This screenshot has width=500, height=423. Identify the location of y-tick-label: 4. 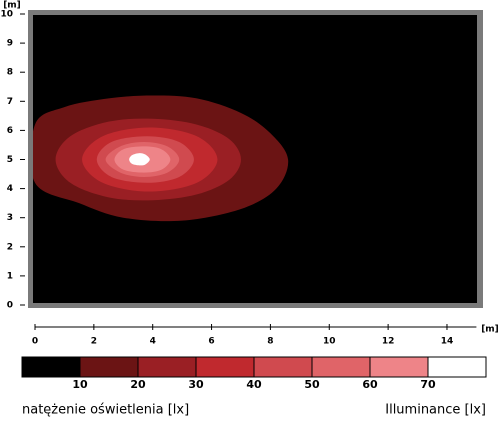
(10, 189).